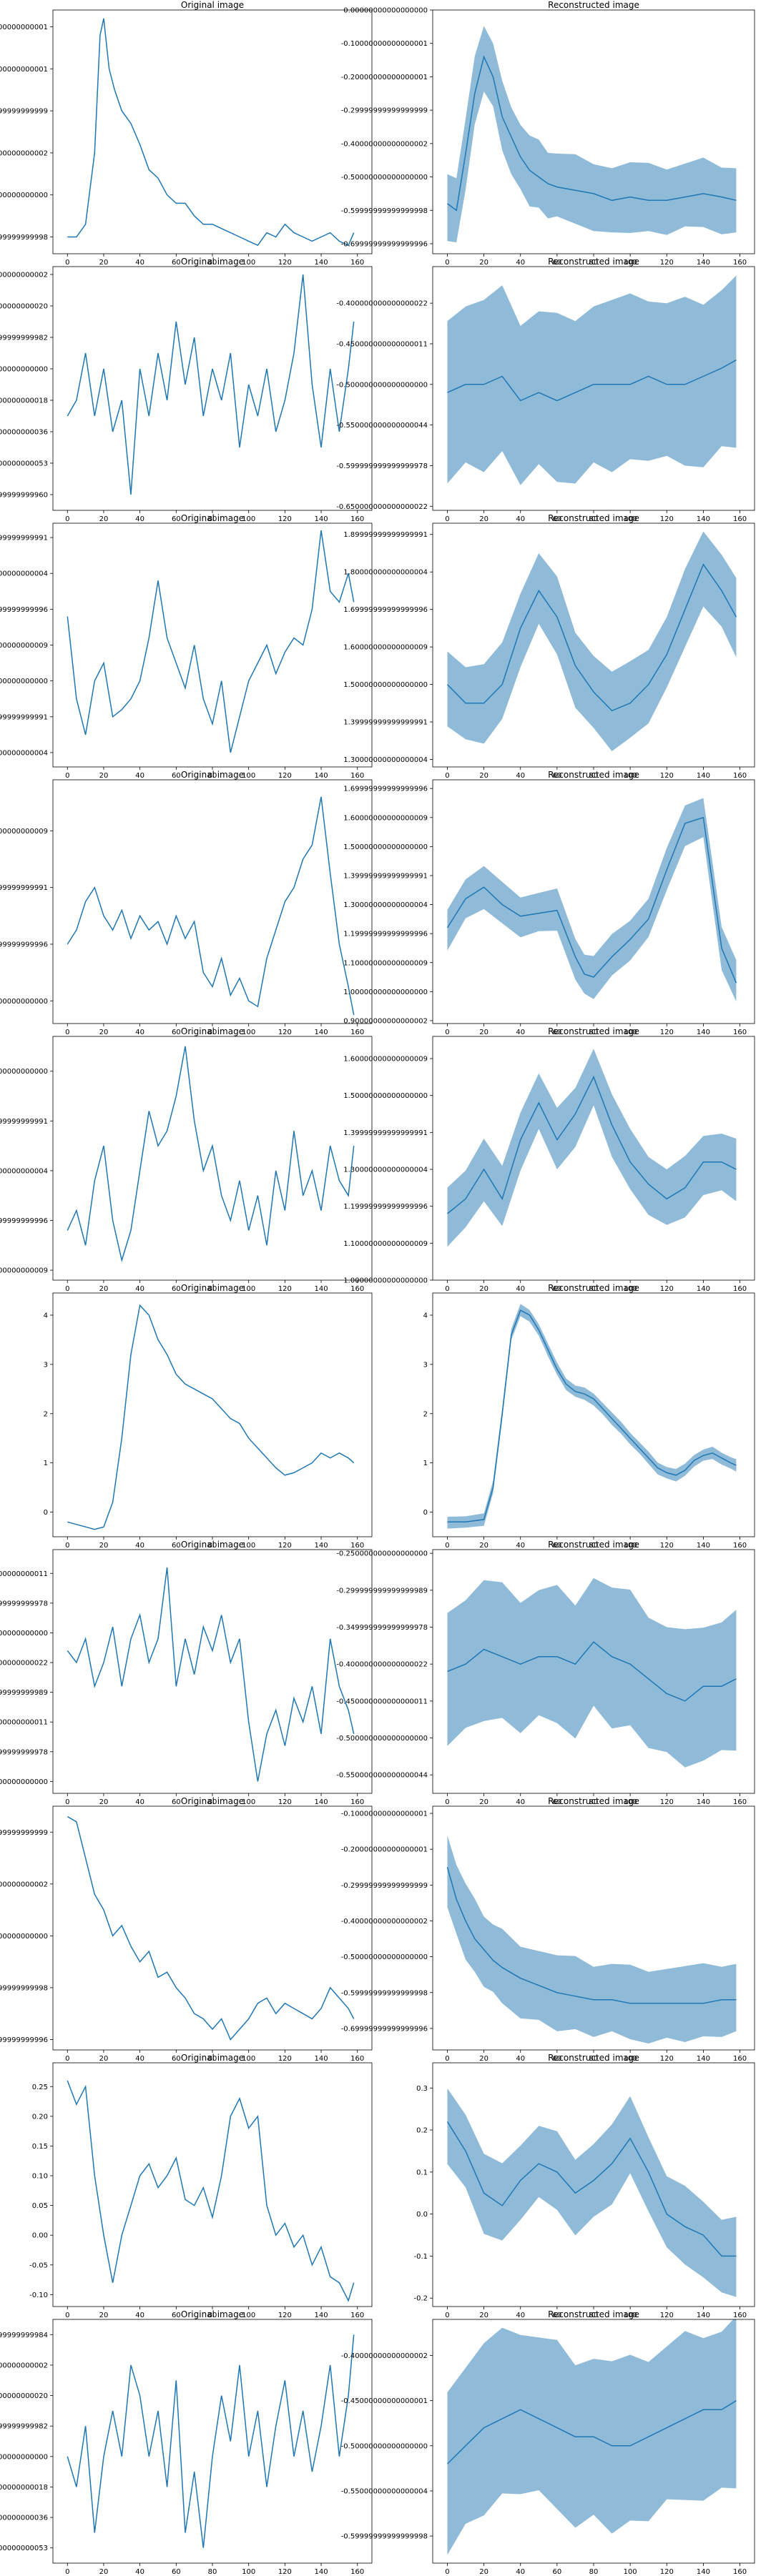  What do you see at coordinates (24, 370) in the screenshot?
I see `y-tick-label: -0.500000000000000000` at bounding box center [24, 370].